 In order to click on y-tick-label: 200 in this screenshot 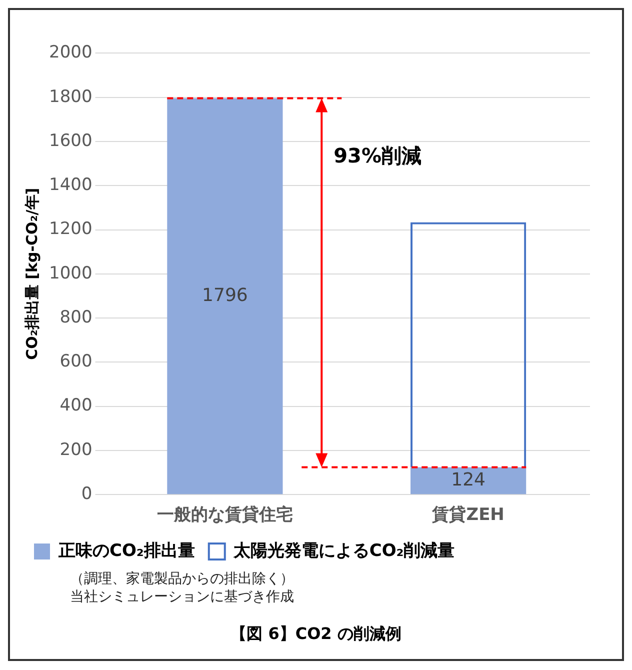, I will do `click(76, 450)`.